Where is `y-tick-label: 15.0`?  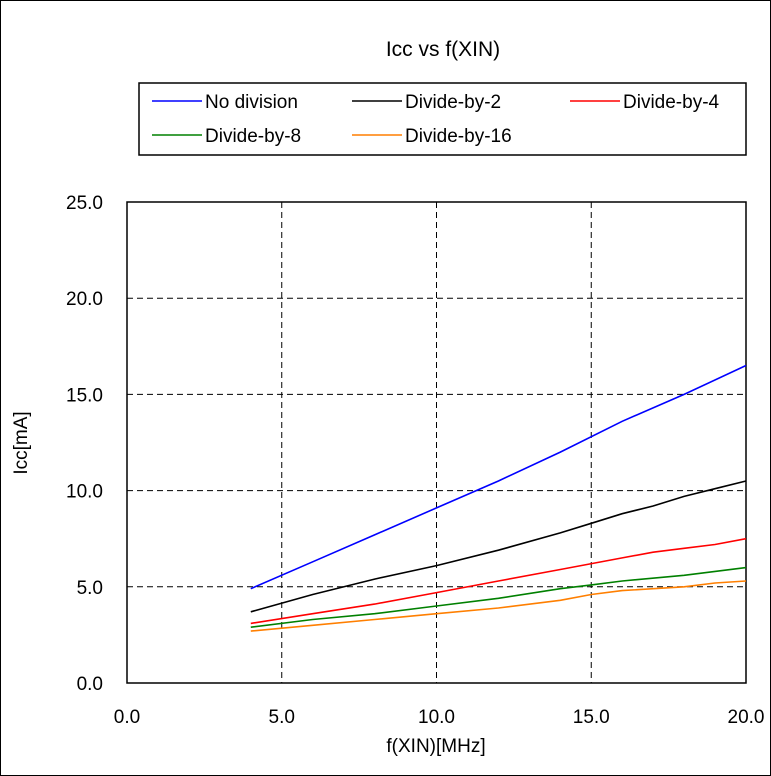
y-tick-label: 15.0 is located at coordinates (84, 395).